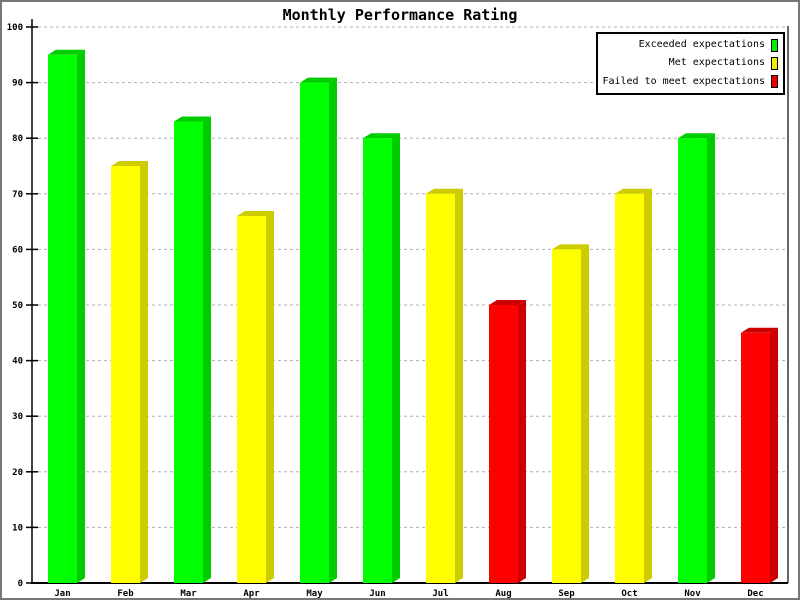 The image size is (800, 602). I want to click on bar-Apr, so click(251, 400).